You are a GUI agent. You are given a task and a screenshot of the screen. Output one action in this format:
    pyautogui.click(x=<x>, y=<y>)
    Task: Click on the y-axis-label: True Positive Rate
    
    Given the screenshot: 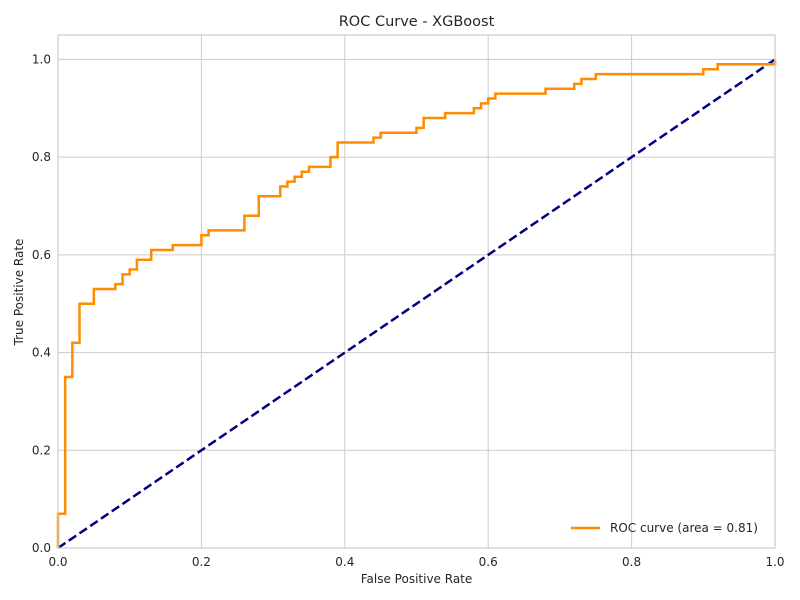 What is the action you would take?
    pyautogui.click(x=19, y=293)
    